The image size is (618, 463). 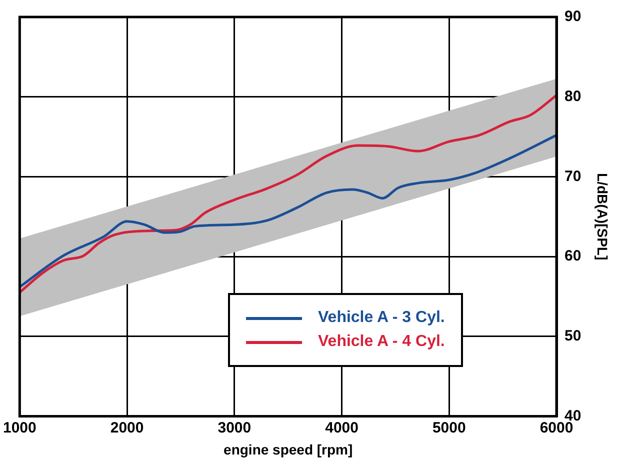 What do you see at coordinates (573, 96) in the screenshot?
I see `y-tick-label: 80` at bounding box center [573, 96].